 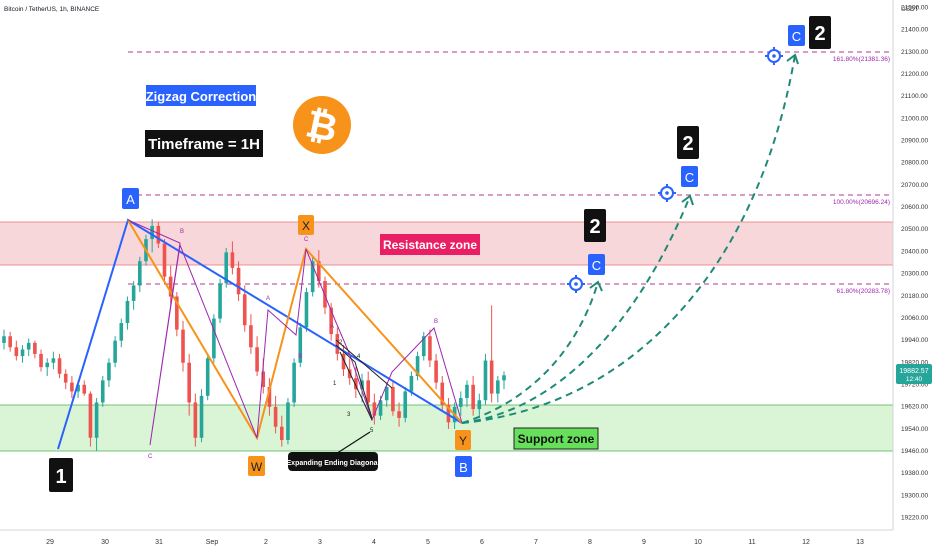 I want to click on time-tick-label: 11, so click(x=751, y=542).